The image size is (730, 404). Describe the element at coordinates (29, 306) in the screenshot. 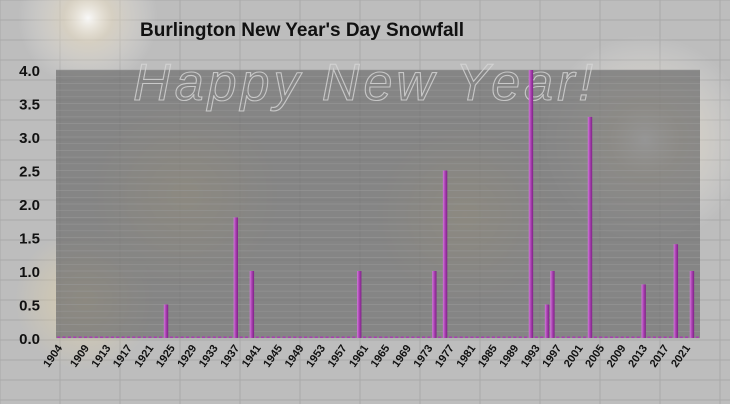

I see `y-tick-label: 0.5` at that location.